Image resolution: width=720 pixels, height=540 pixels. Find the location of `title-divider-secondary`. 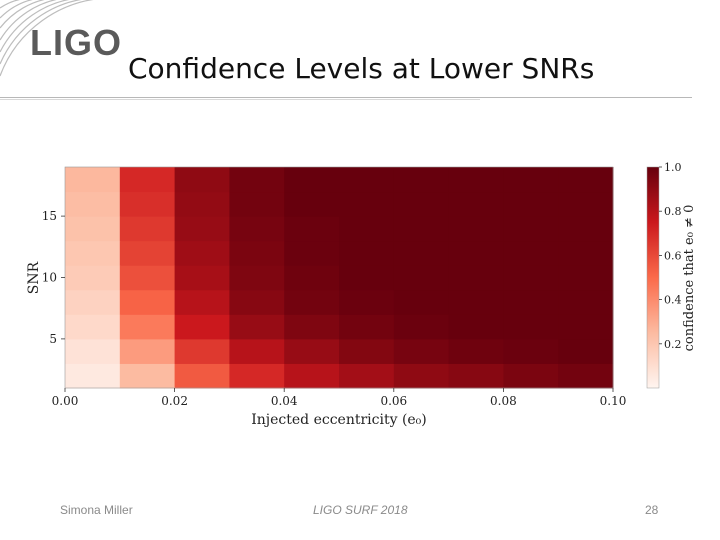

title-divider-secondary is located at coordinates (240, 99).